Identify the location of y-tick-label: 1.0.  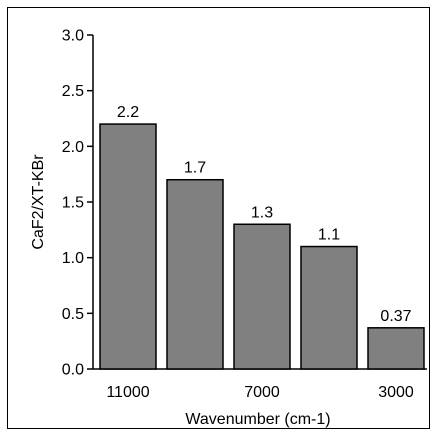
(73, 258).